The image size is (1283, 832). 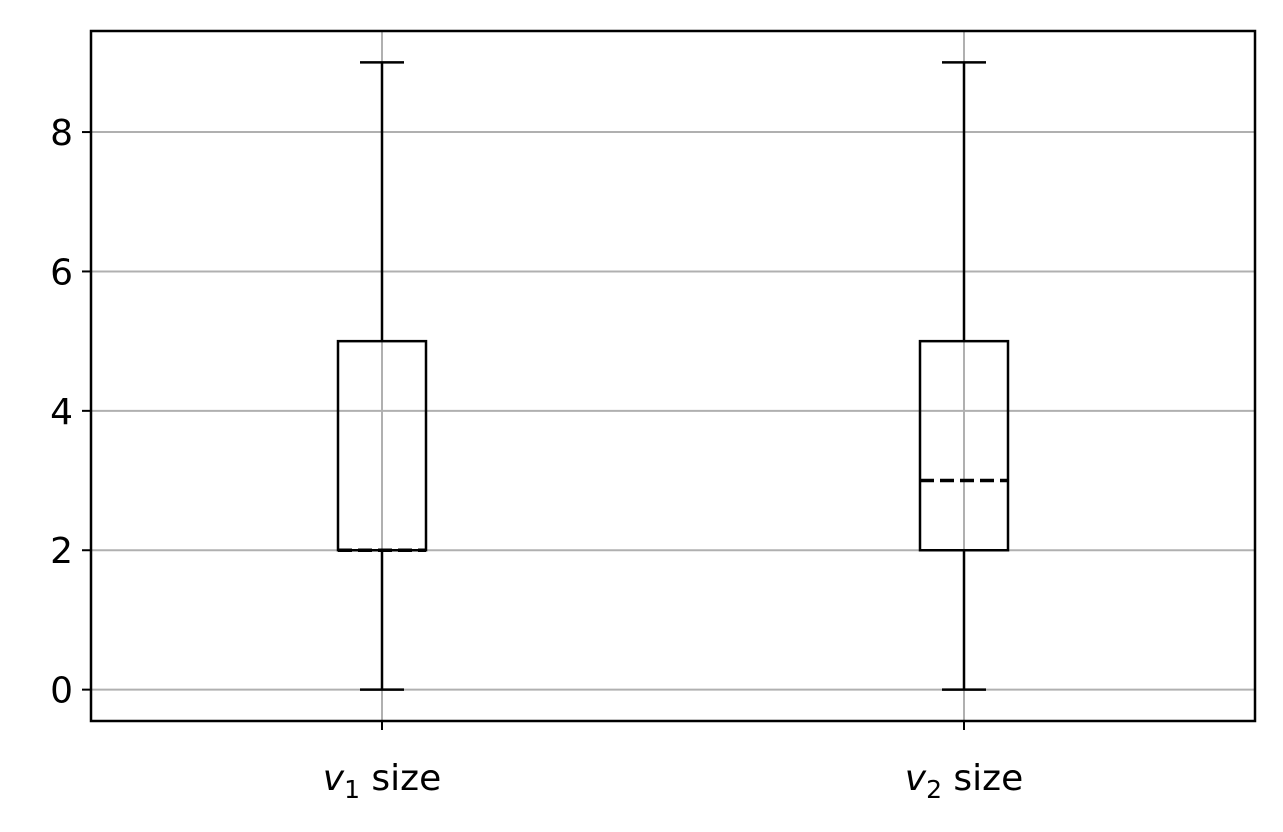 I want to click on y-axis: 0 2 4 6 8, so click(x=70, y=412).